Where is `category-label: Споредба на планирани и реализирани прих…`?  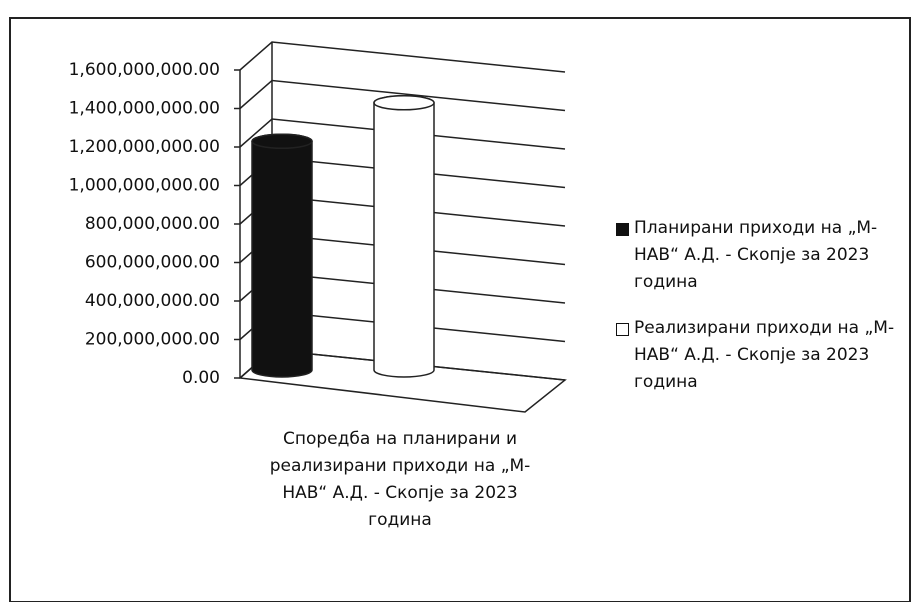
category-label: Споредба на планирани и реализирани прих… is located at coordinates (400, 479).